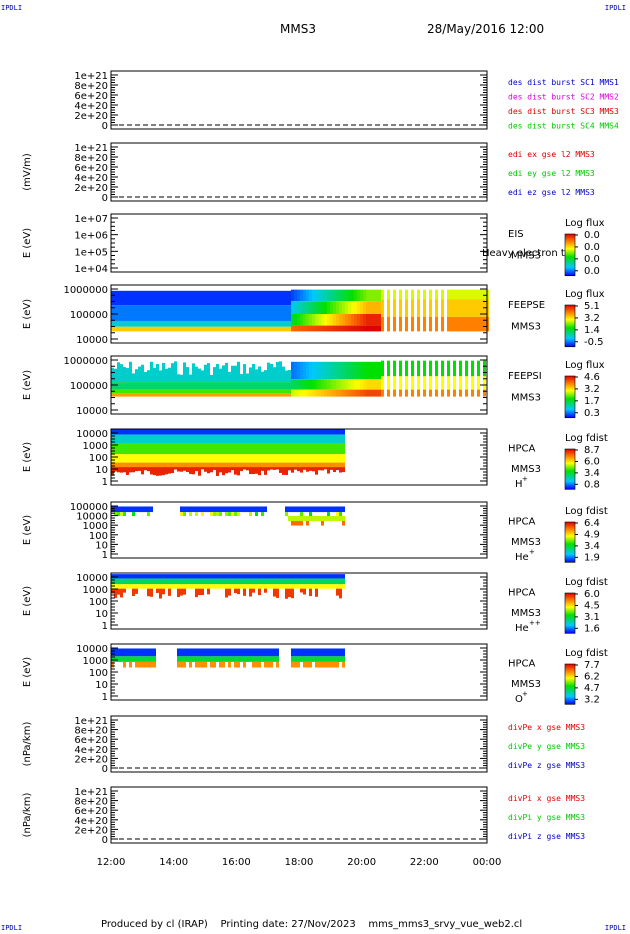 This screenshot has height=934, width=630. I want to click on y-tick-label: 2e+20, so click(91, 188).